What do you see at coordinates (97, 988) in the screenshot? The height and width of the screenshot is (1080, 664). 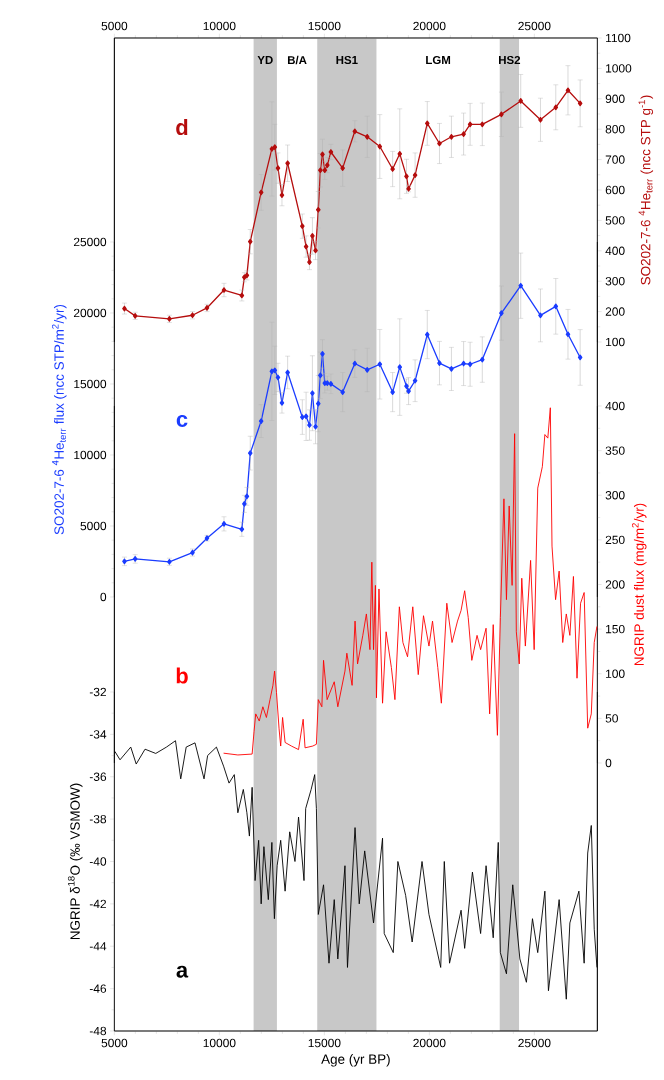 I see `y-tick-label: -46` at bounding box center [97, 988].